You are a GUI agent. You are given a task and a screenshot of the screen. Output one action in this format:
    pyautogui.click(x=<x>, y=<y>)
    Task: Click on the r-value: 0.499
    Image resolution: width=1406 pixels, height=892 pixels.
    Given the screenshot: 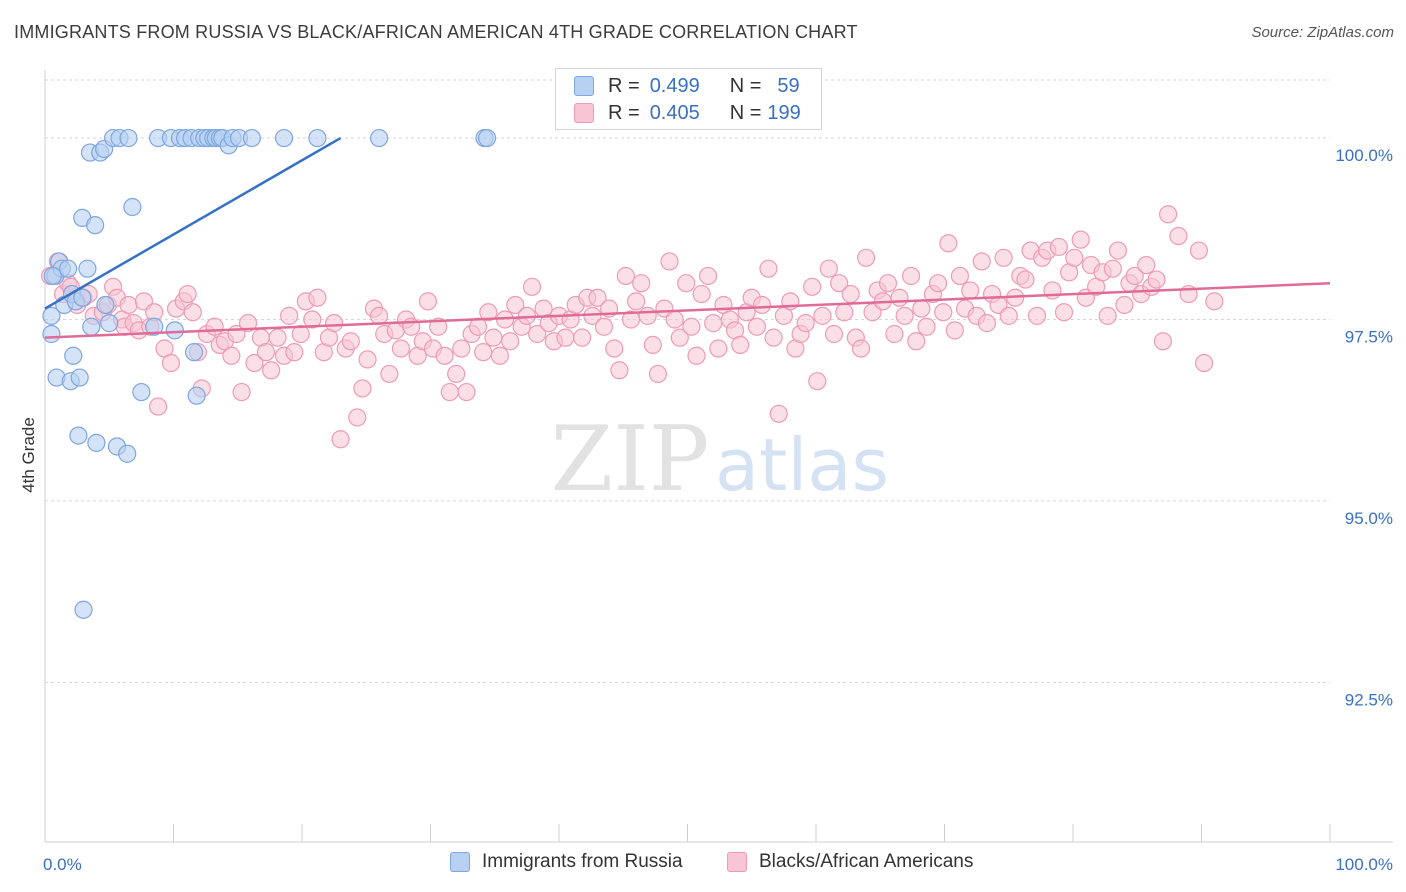 What is the action you would take?
    pyautogui.click(x=674, y=85)
    